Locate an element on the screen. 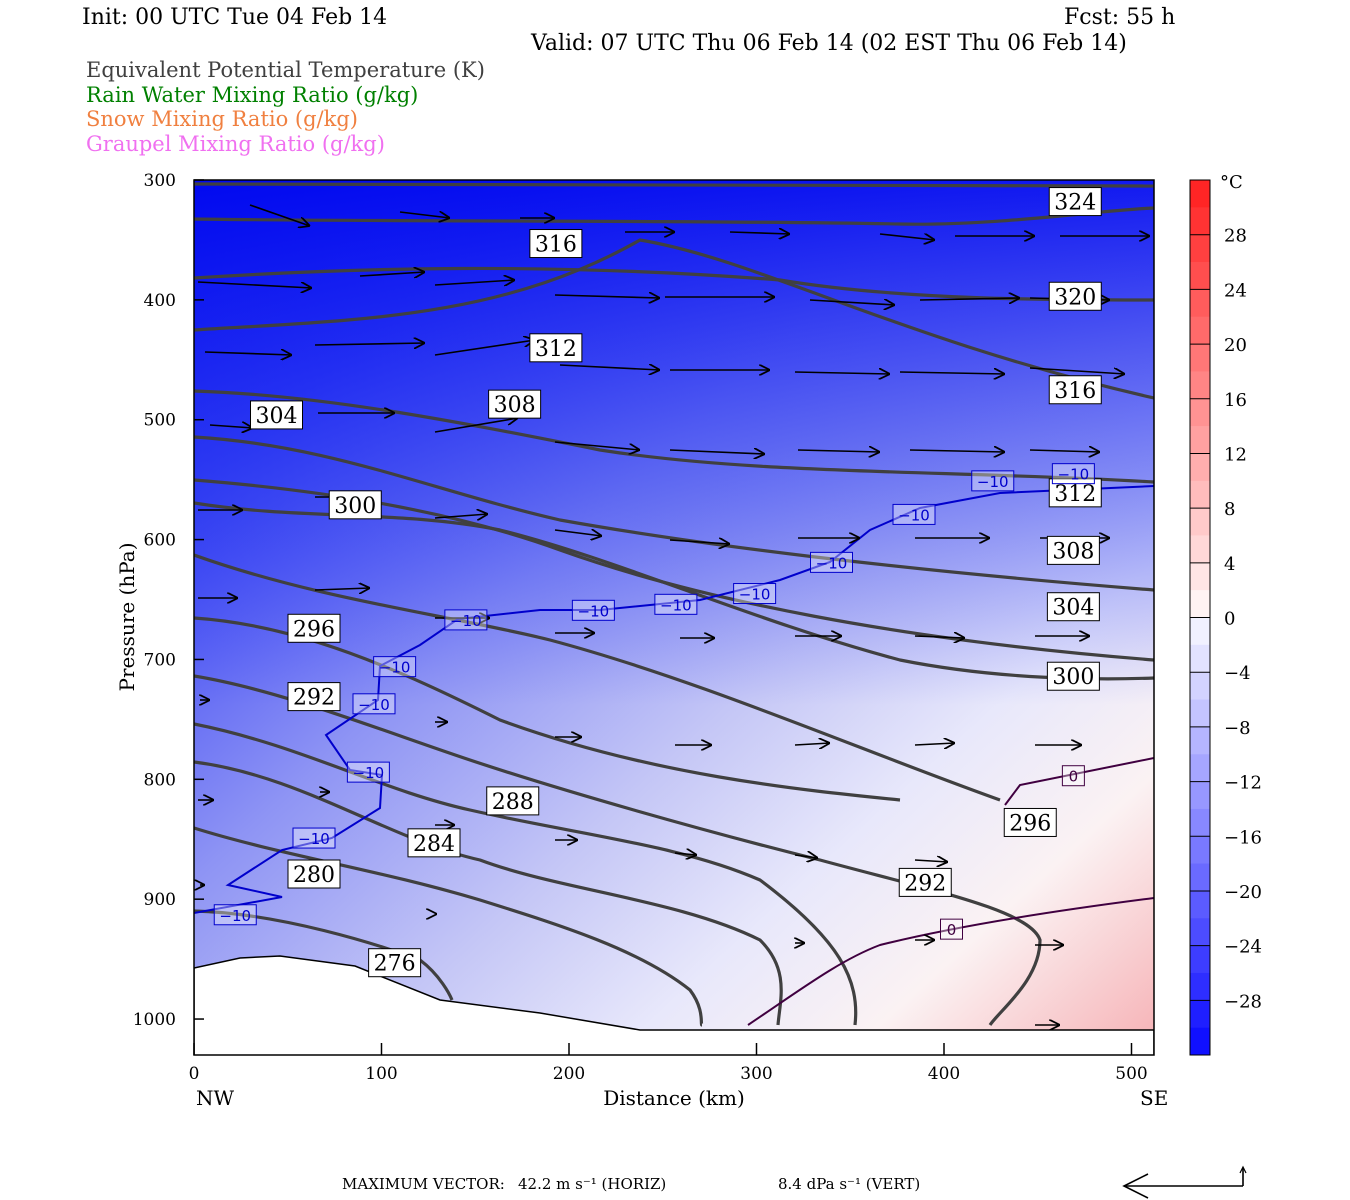  colorbar-tick-label: 4 is located at coordinates (1229, 564).